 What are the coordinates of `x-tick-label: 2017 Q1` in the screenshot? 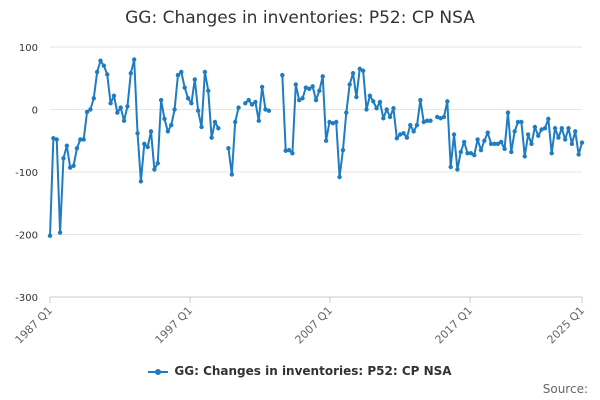 It's located at (454, 325).